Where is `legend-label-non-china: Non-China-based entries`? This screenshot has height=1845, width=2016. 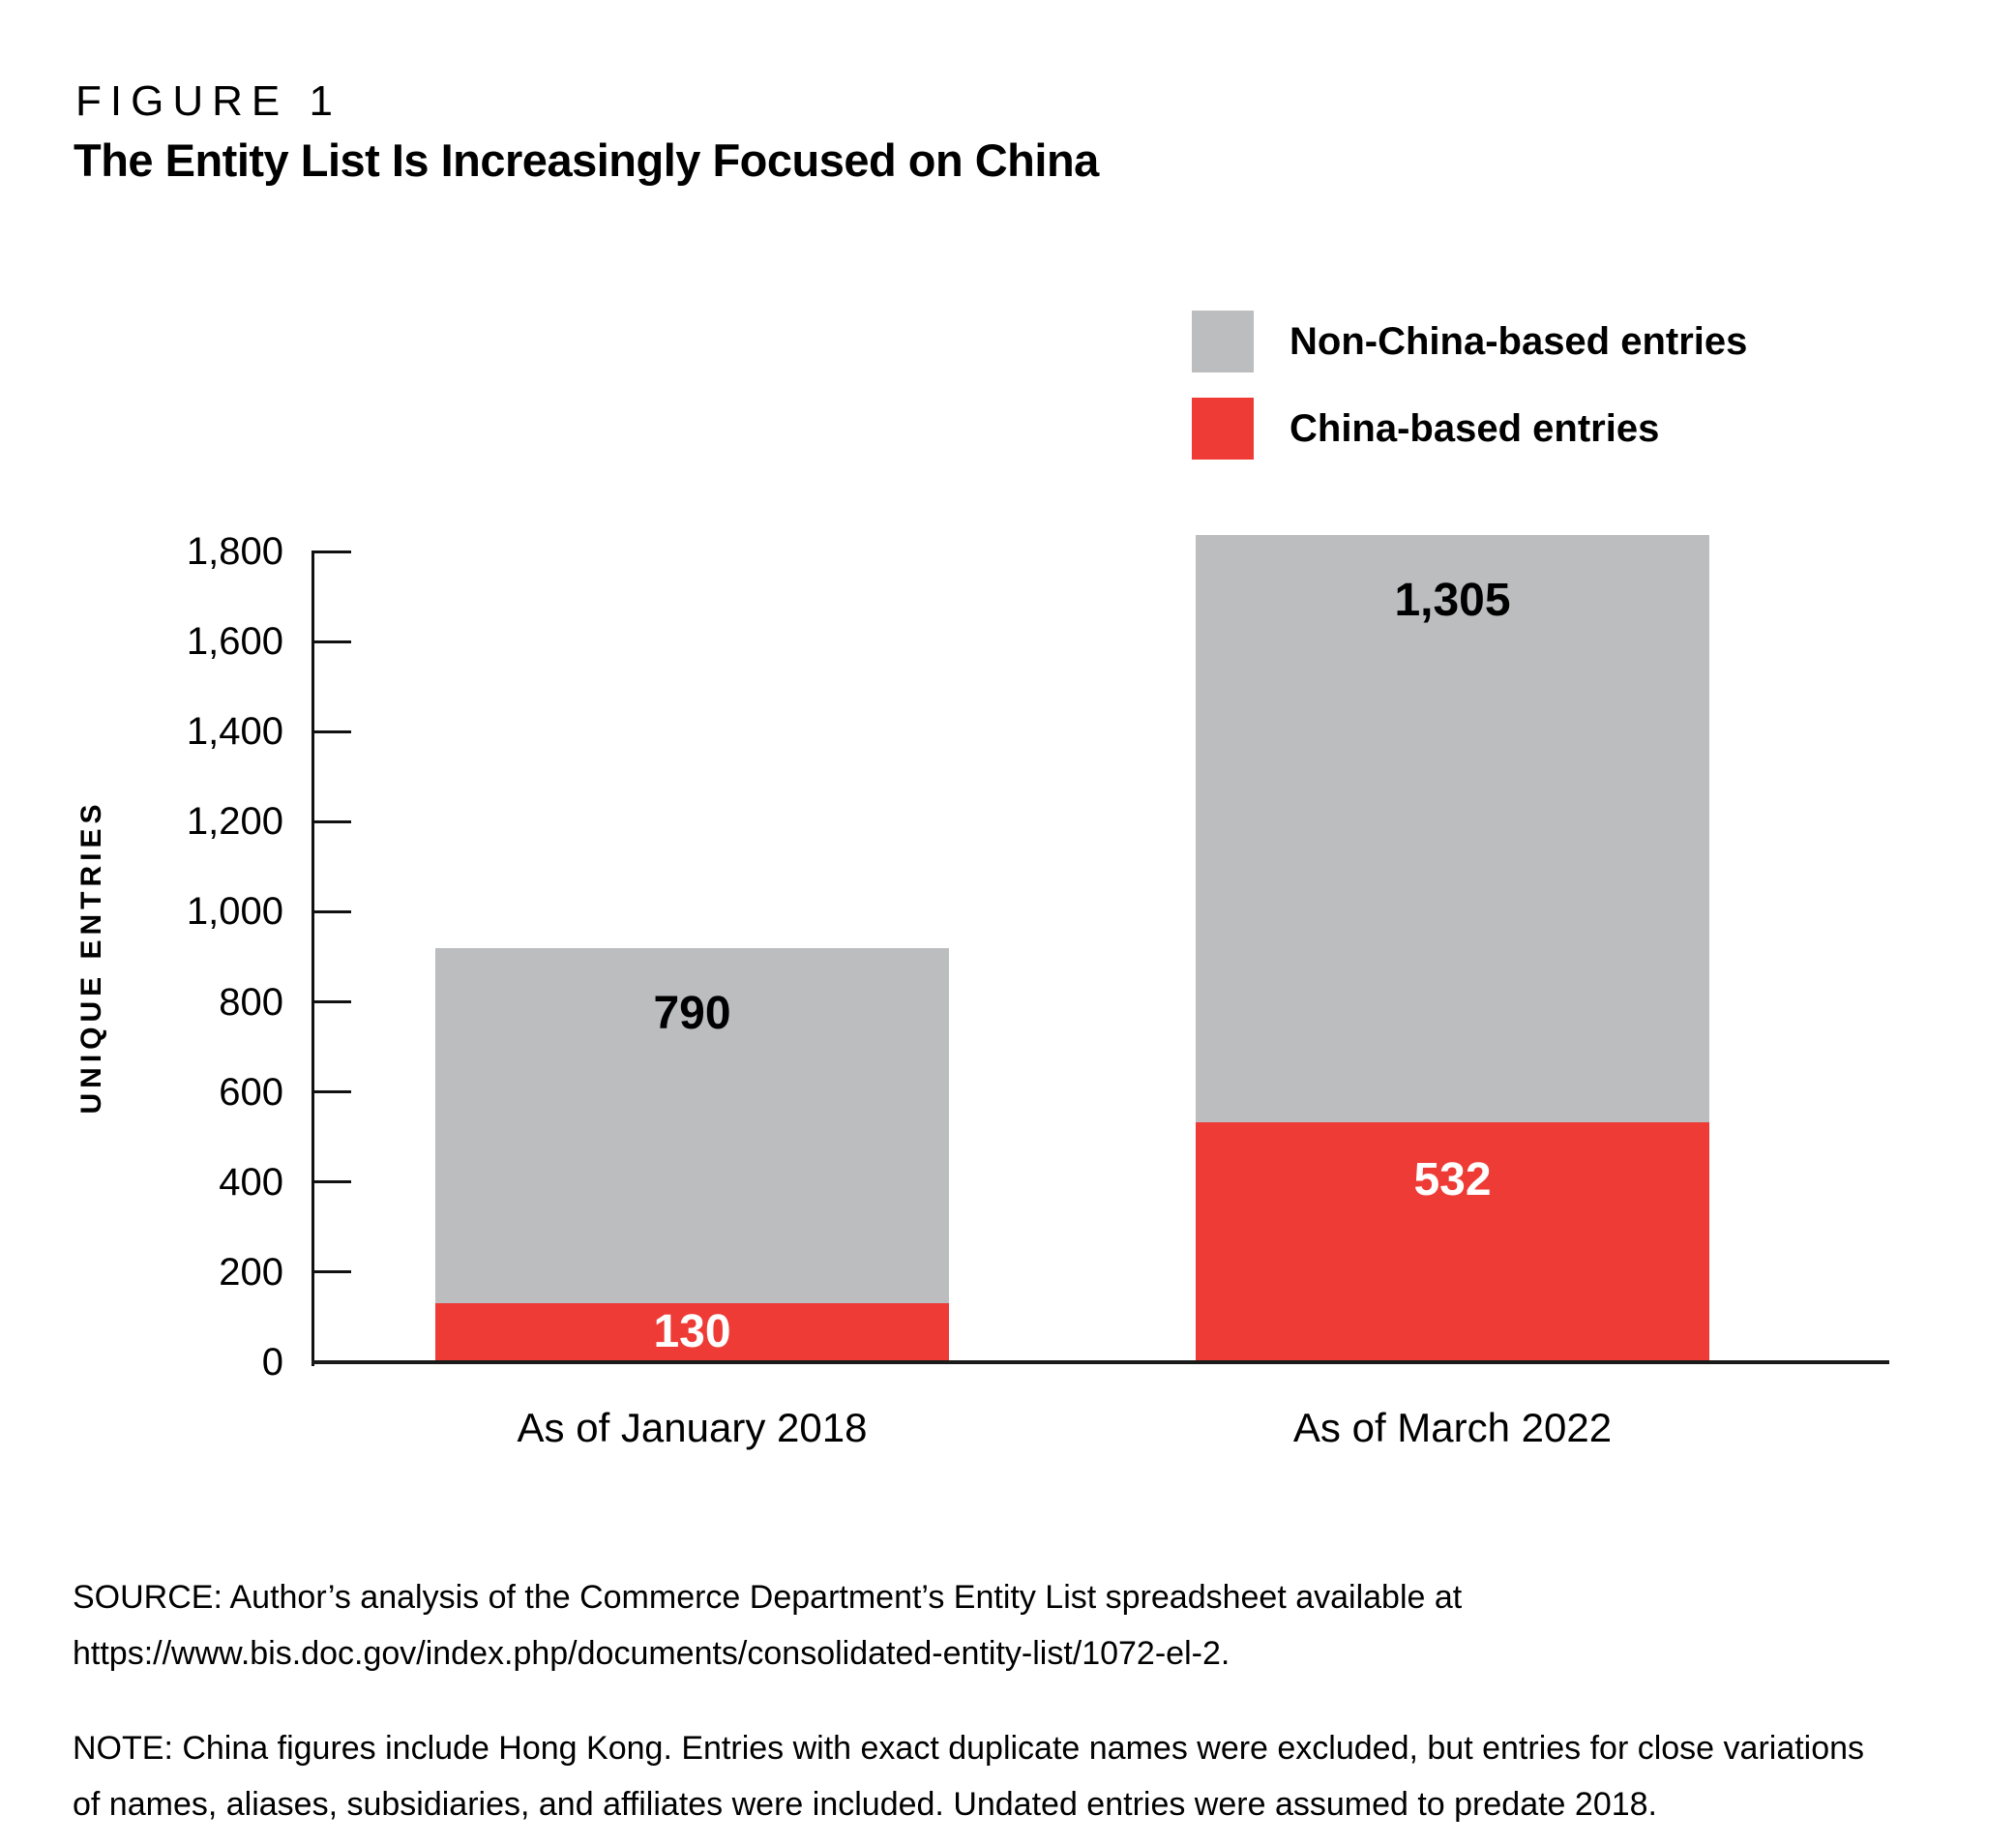 legend-label-non-china: Non-China-based entries is located at coordinates (1519, 341).